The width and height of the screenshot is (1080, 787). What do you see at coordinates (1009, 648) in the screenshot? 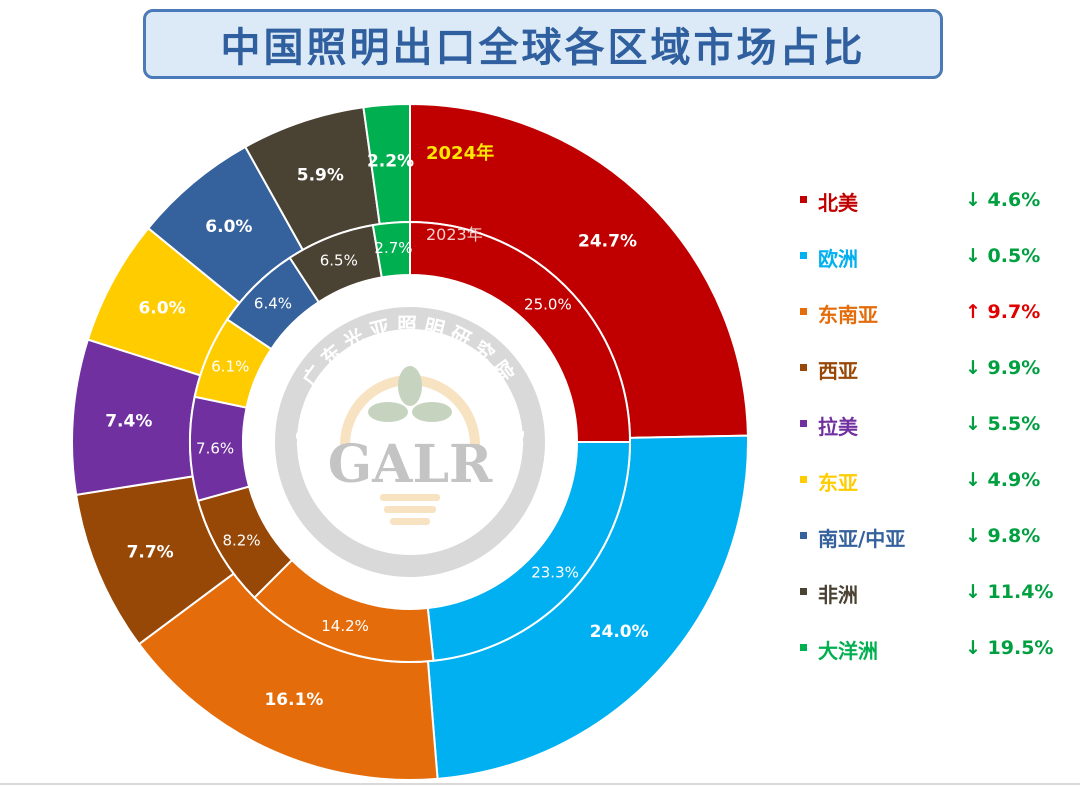
I see `legend-change-value: ↓ 19.5%` at bounding box center [1009, 648].